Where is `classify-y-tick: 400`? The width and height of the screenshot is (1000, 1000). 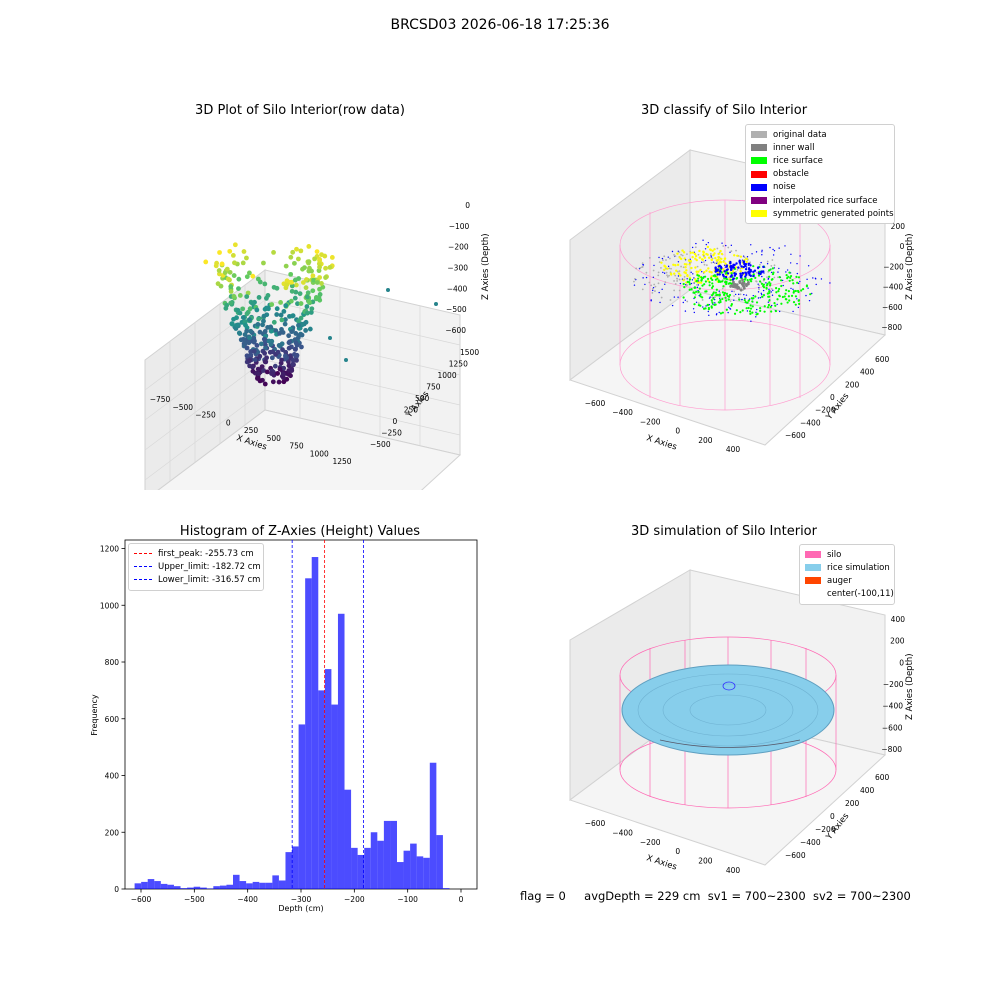 classify-y-tick: 400 is located at coordinates (867, 372).